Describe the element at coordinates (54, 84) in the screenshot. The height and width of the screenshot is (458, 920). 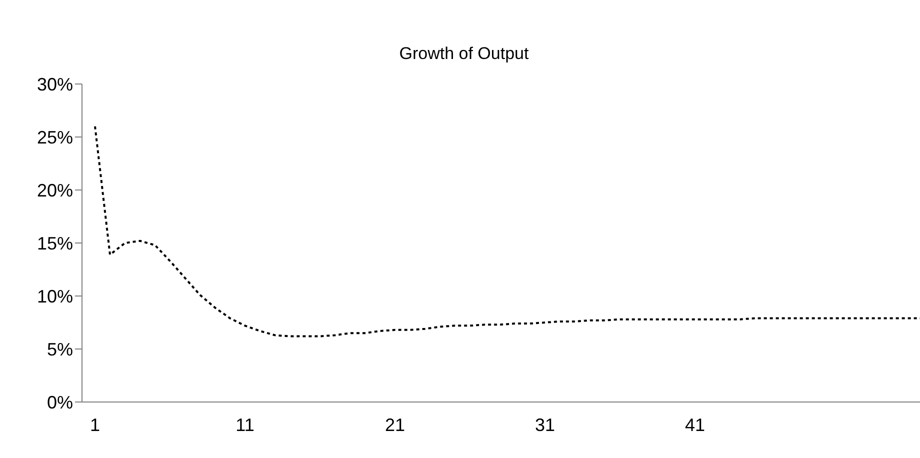
I see `y-tick-label: 30%` at that location.